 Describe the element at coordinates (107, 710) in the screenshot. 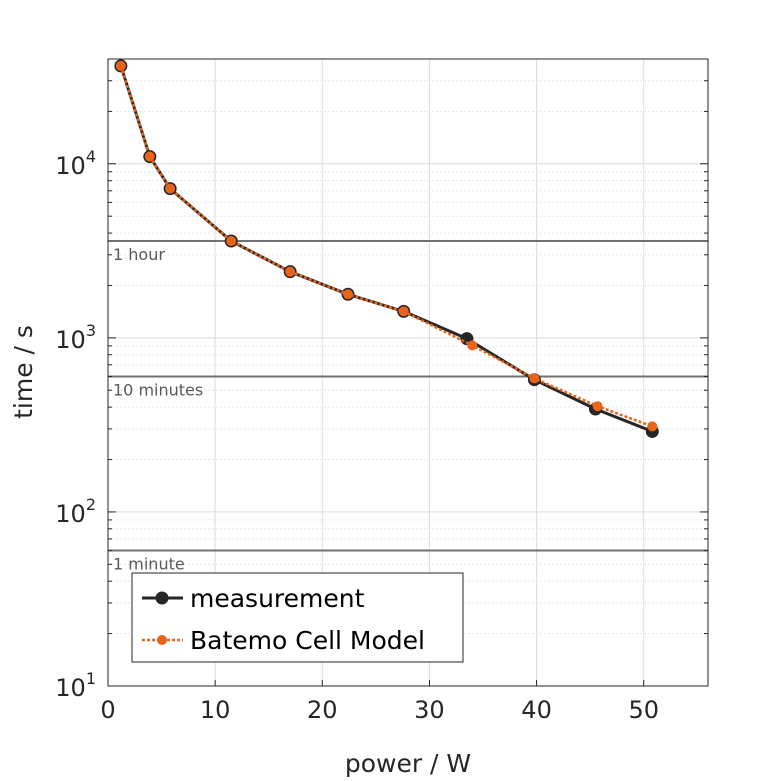

I see `x-tick-label: 0` at that location.